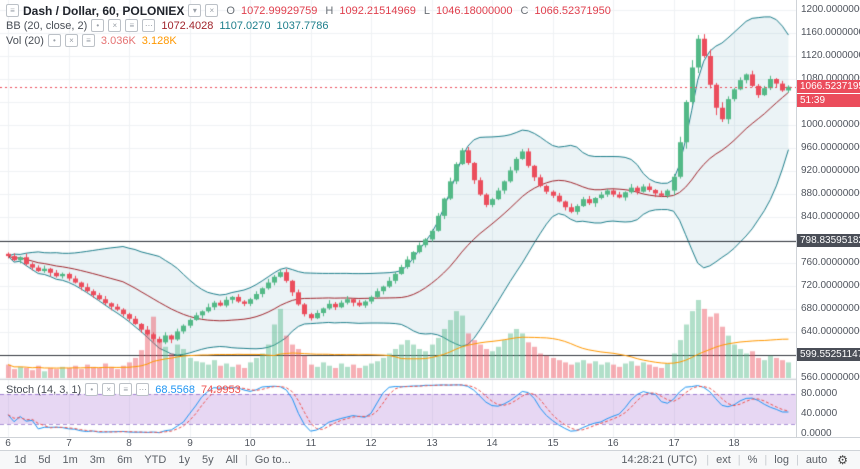  What do you see at coordinates (816, 433) in the screenshot?
I see `stoch-axis-label: 0.0000` at bounding box center [816, 433].